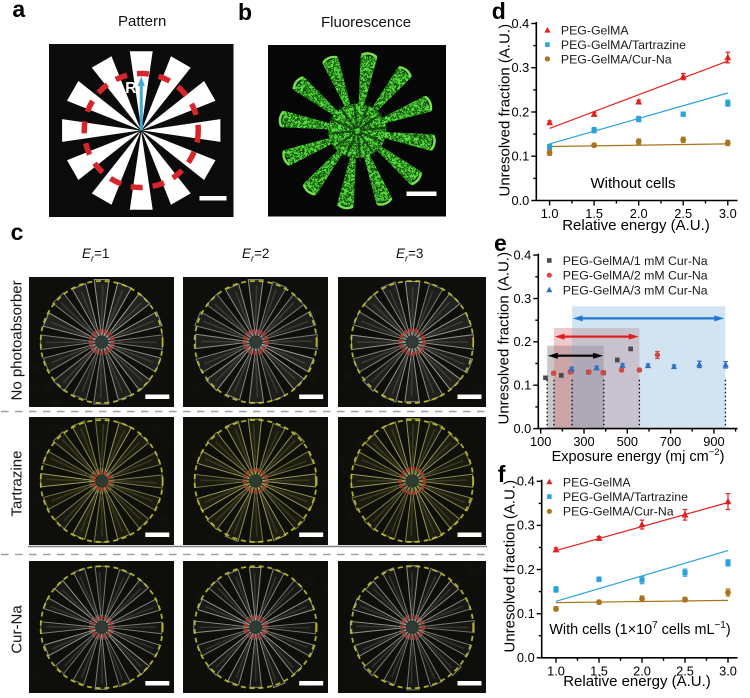 Image resolution: width=750 pixels, height=698 pixels. Describe the element at coordinates (670, 441) in the screenshot. I see `svg-text: 700` at that location.